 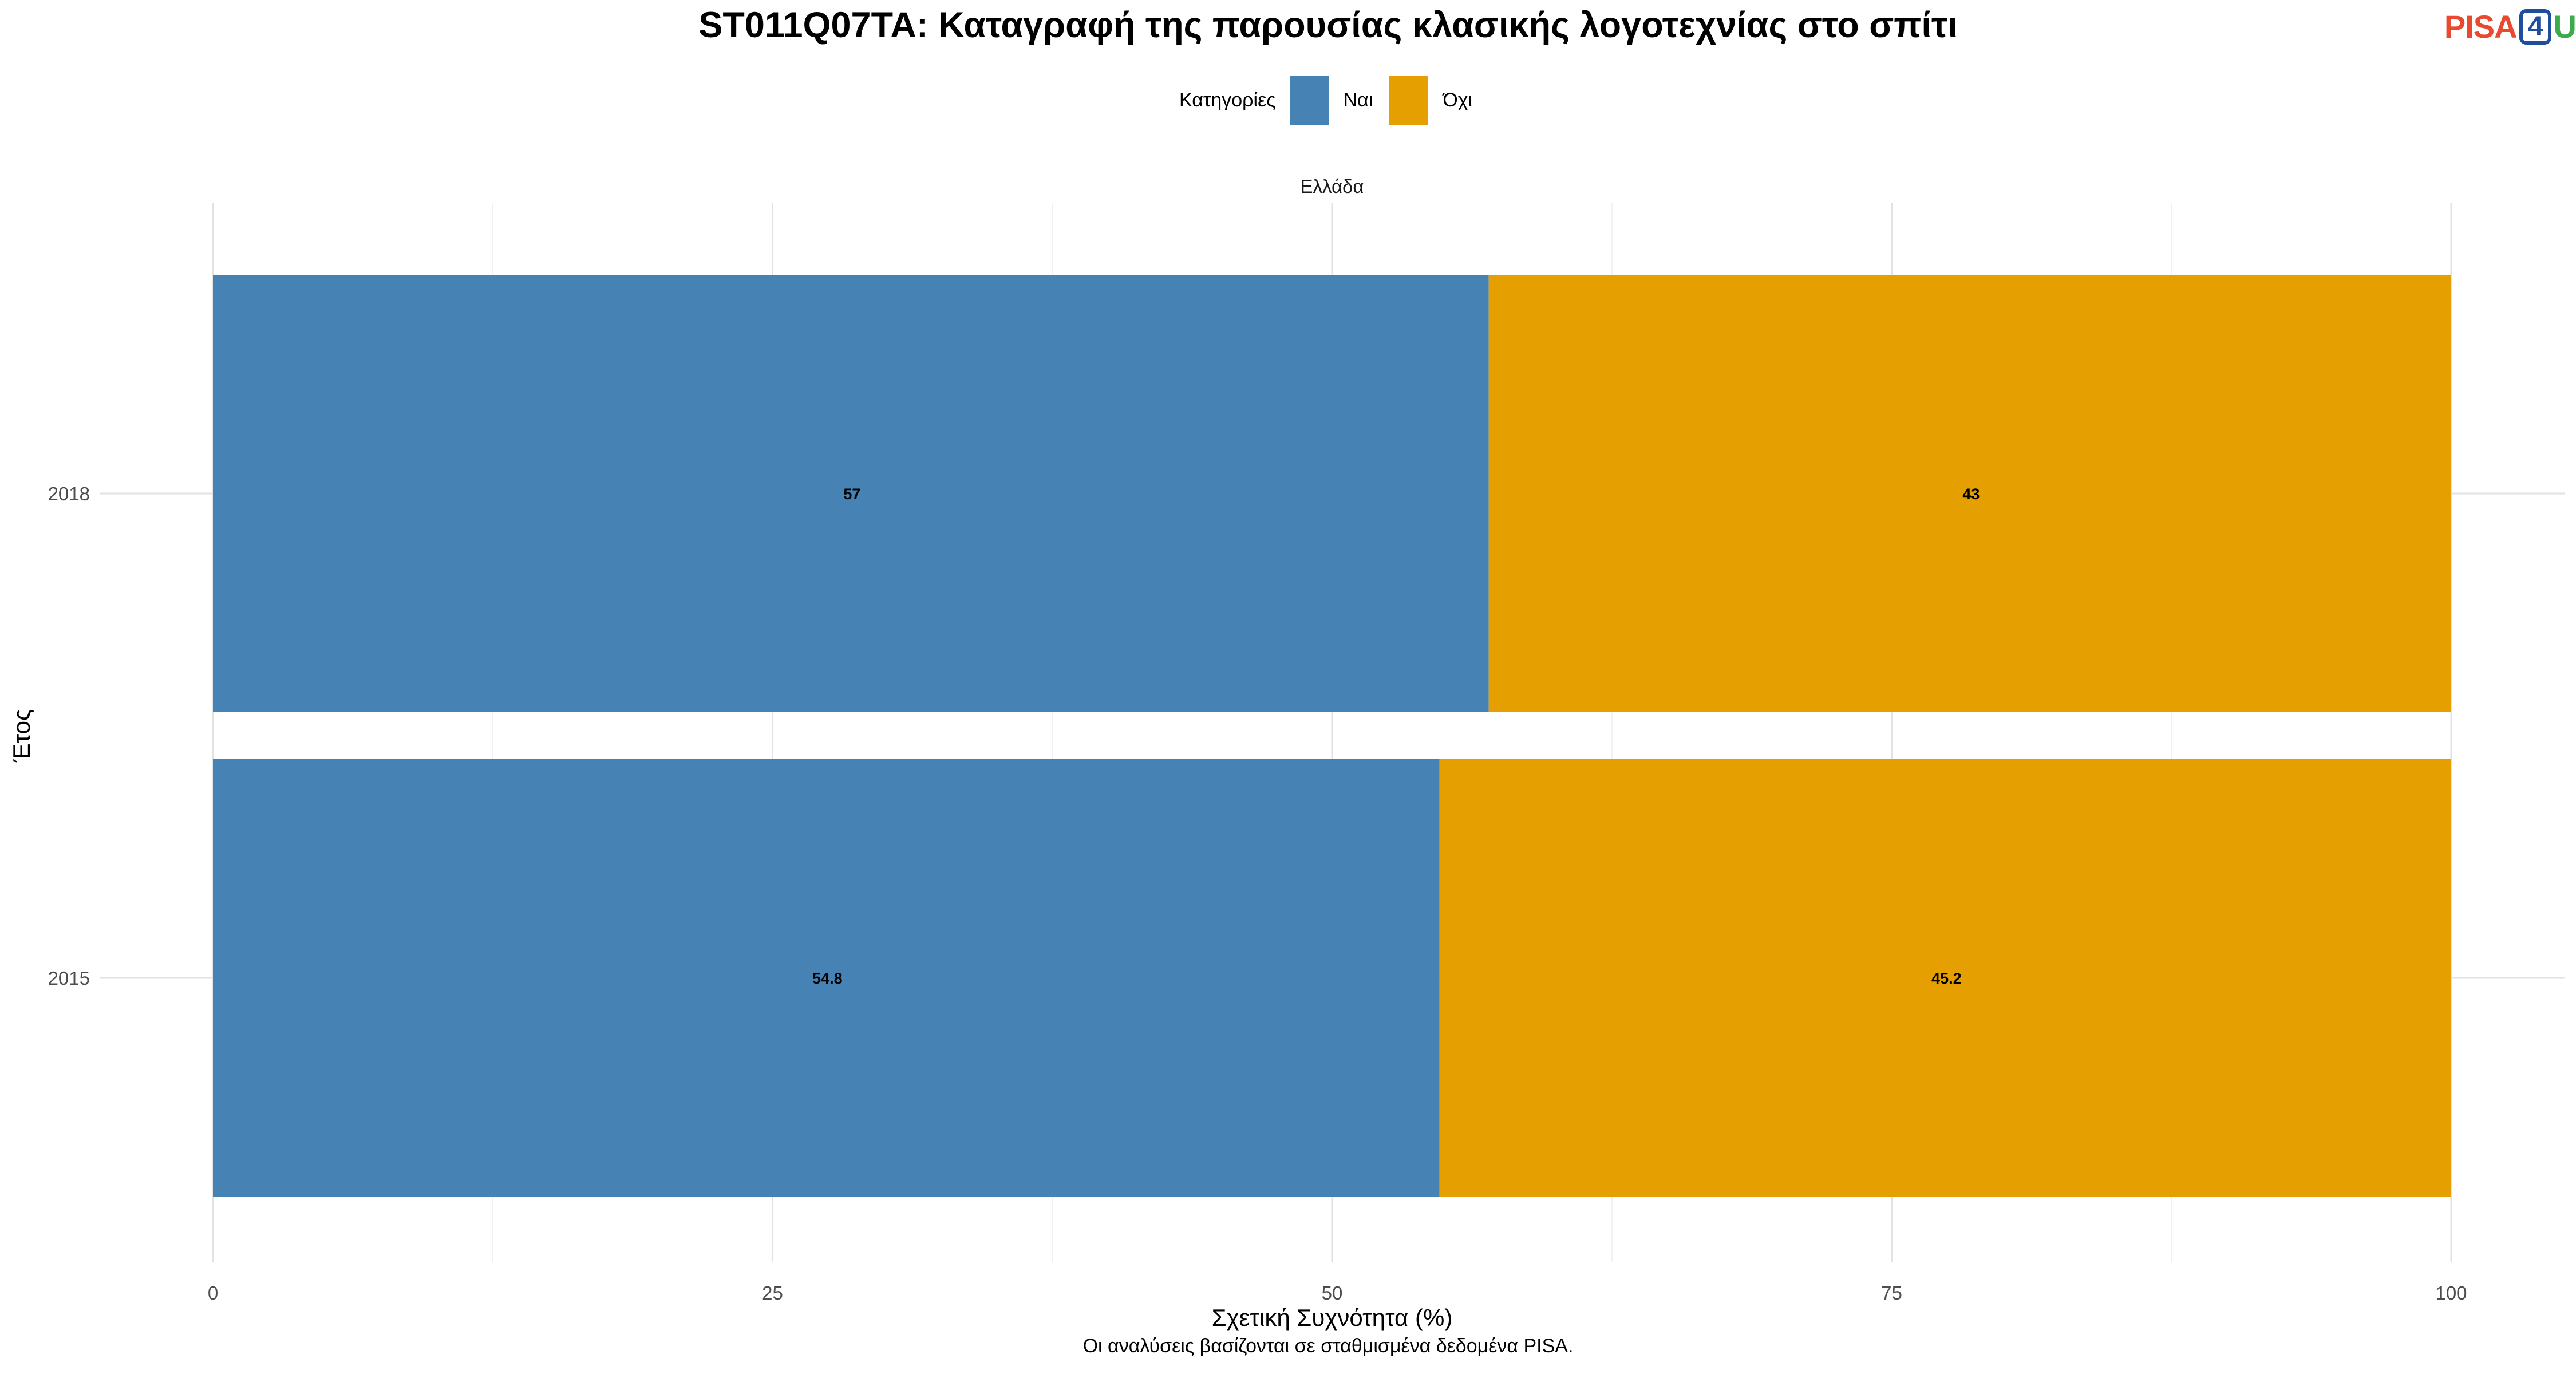 I want to click on y-tick-label: 2018, so click(x=69, y=493).